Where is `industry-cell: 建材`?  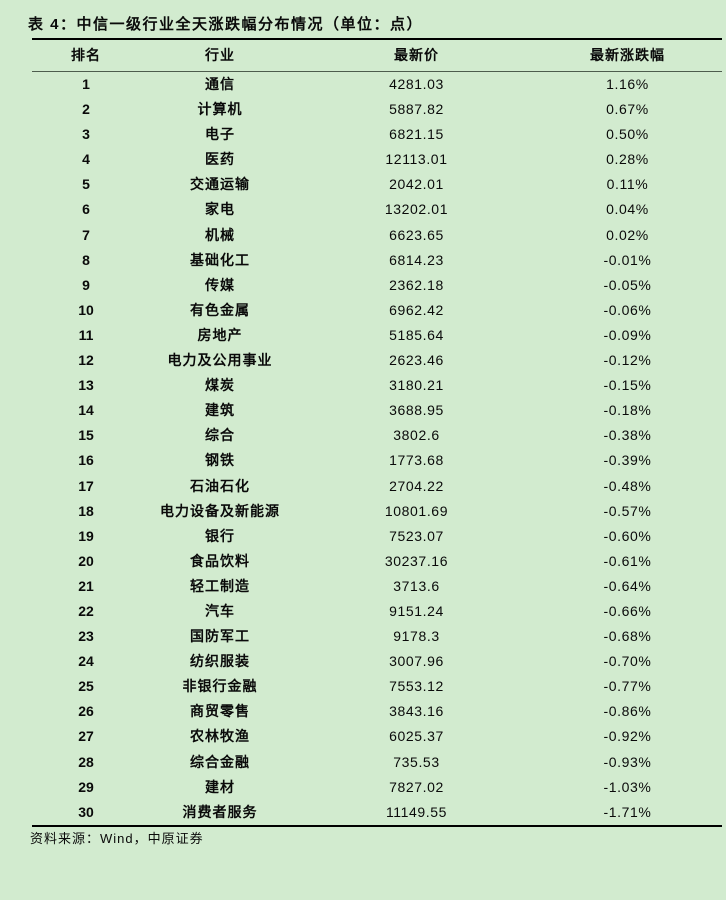
industry-cell: 建材 is located at coordinates (220, 786).